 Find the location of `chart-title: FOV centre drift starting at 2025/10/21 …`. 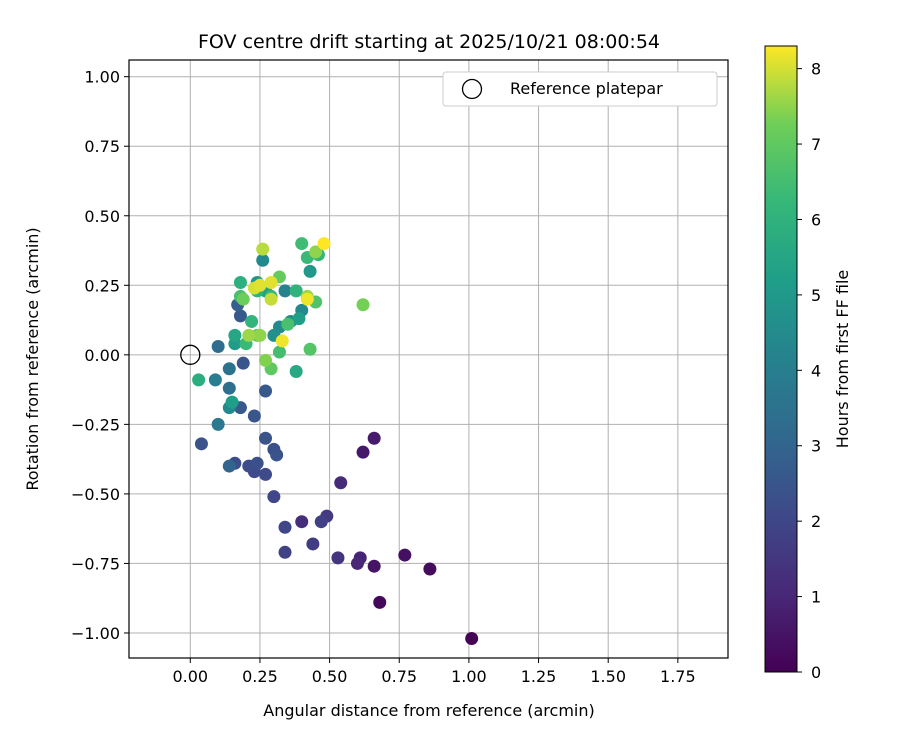

chart-title: FOV centre drift starting at 2025/10/21 … is located at coordinates (429, 42).